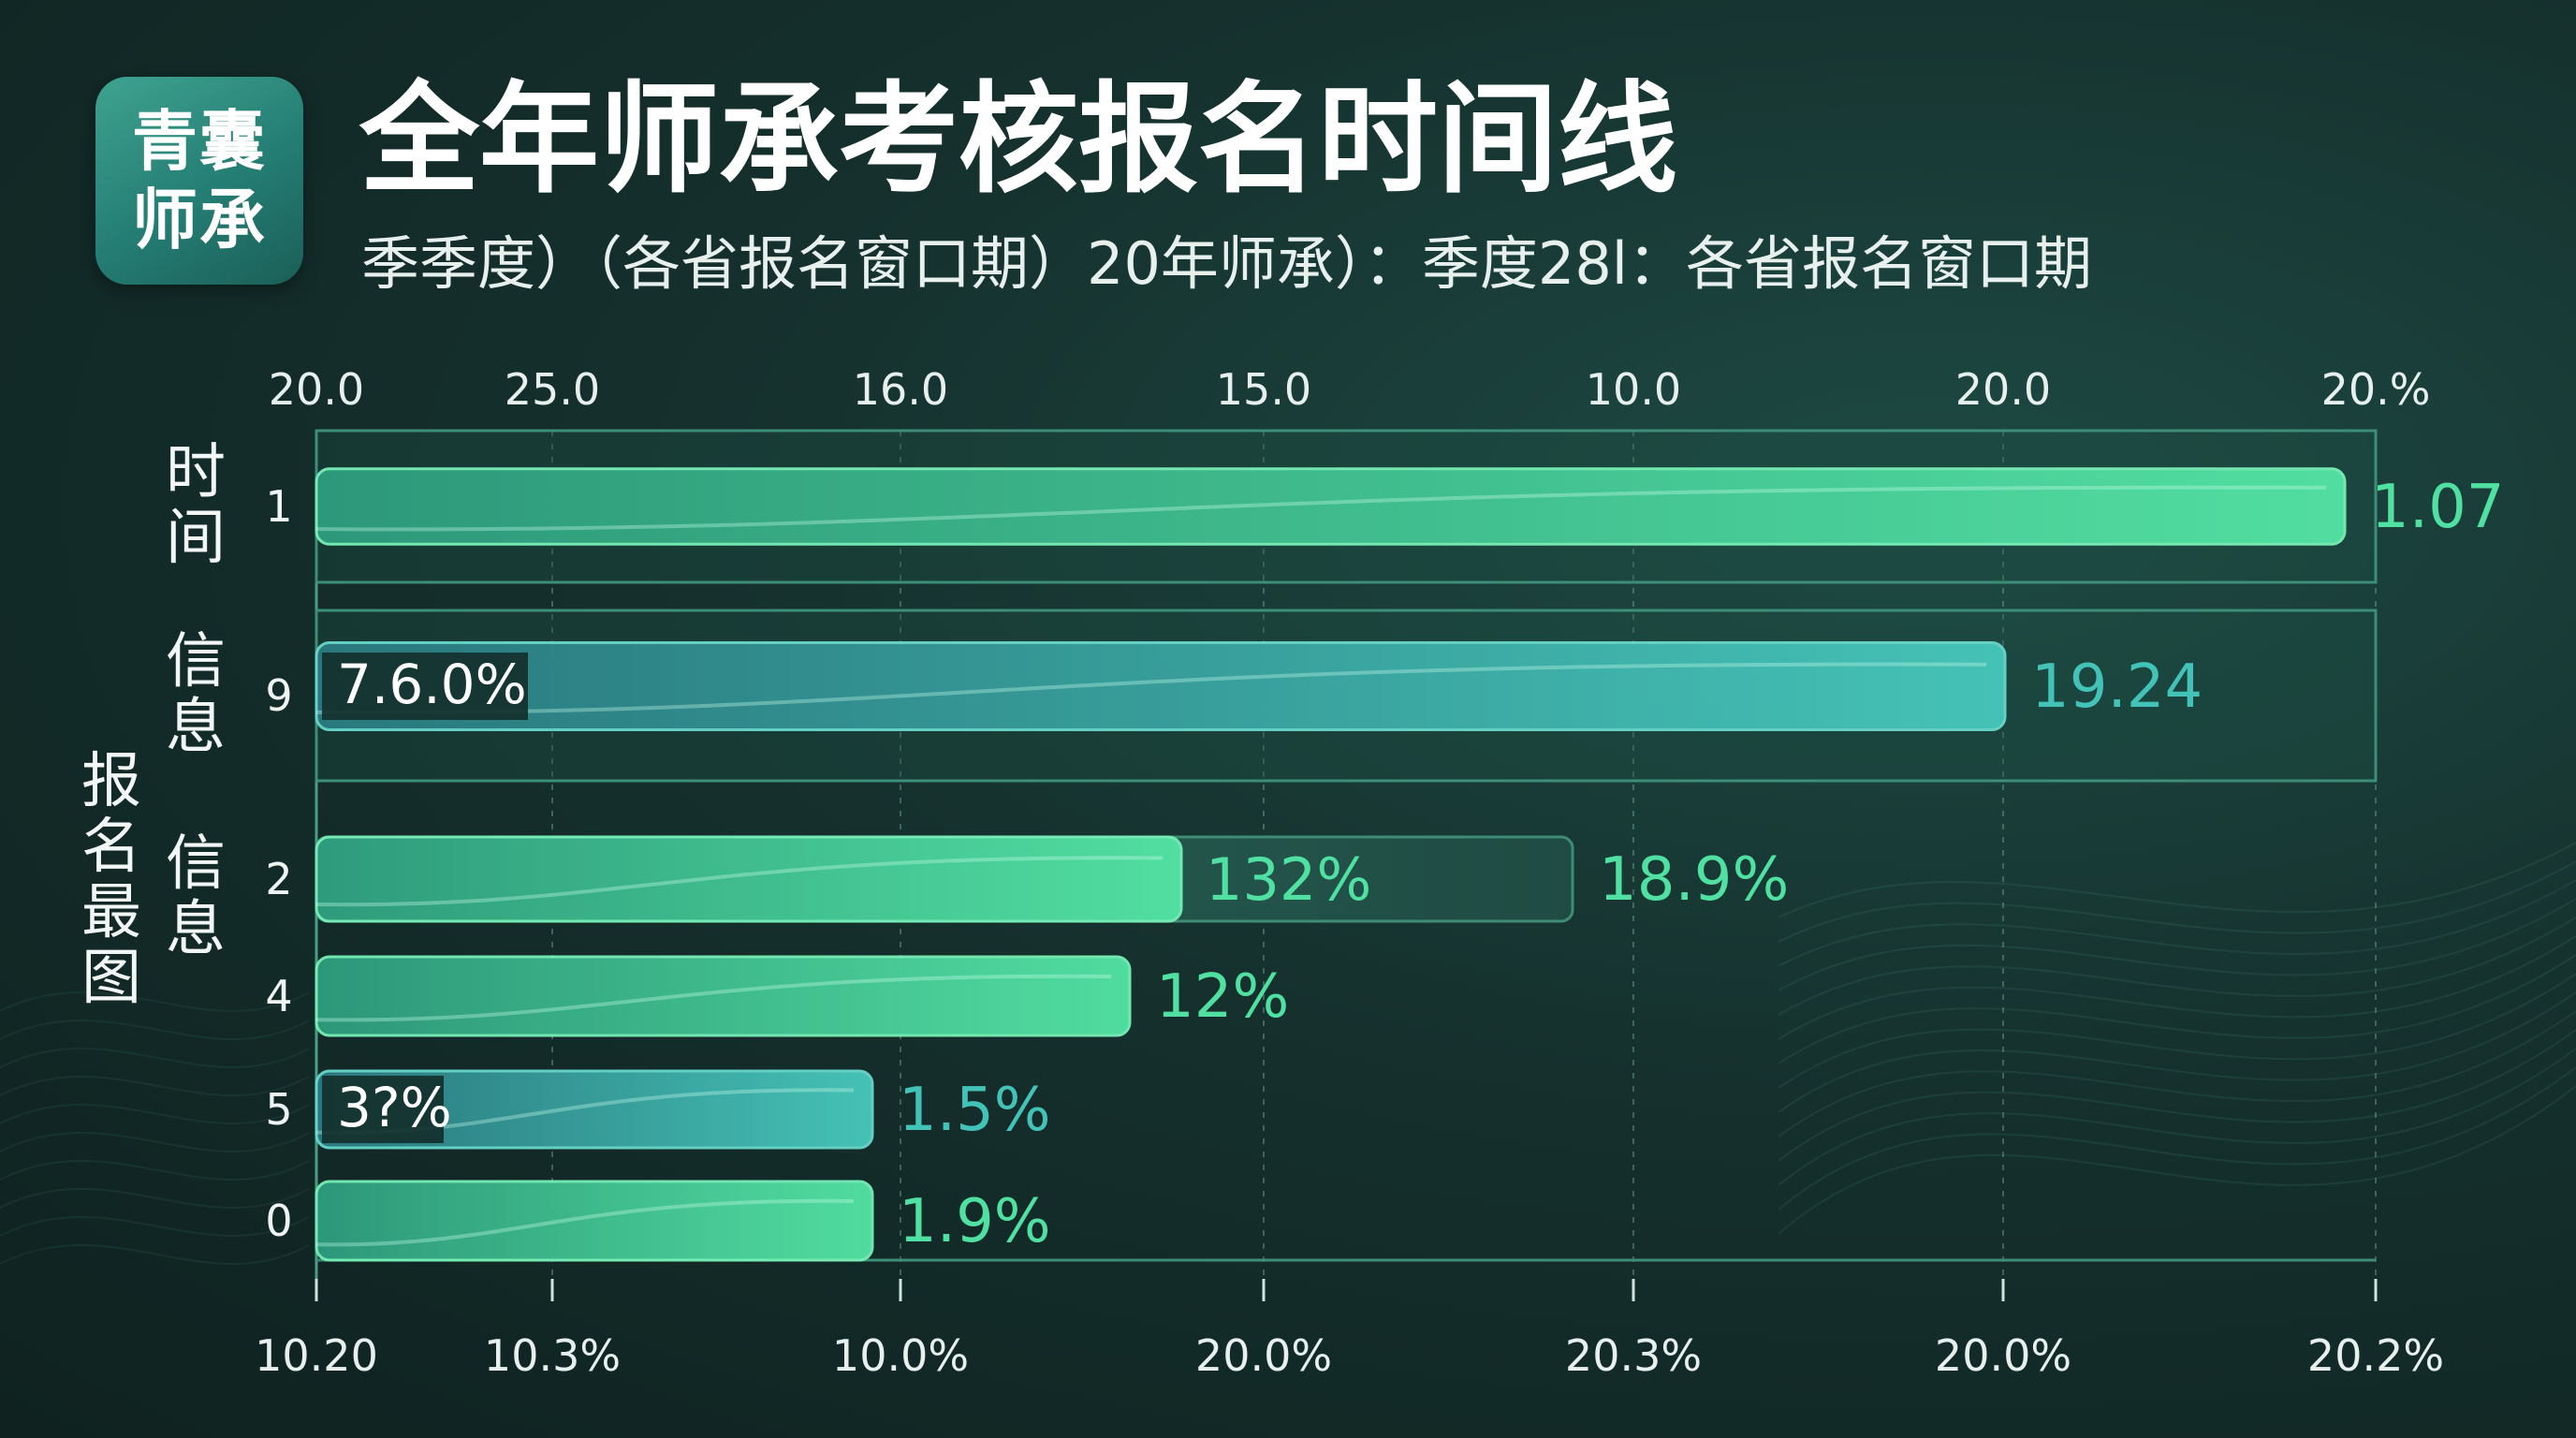  What do you see at coordinates (2375, 1355) in the screenshot?
I see `bottom-axis-tick-label: 20.2%` at bounding box center [2375, 1355].